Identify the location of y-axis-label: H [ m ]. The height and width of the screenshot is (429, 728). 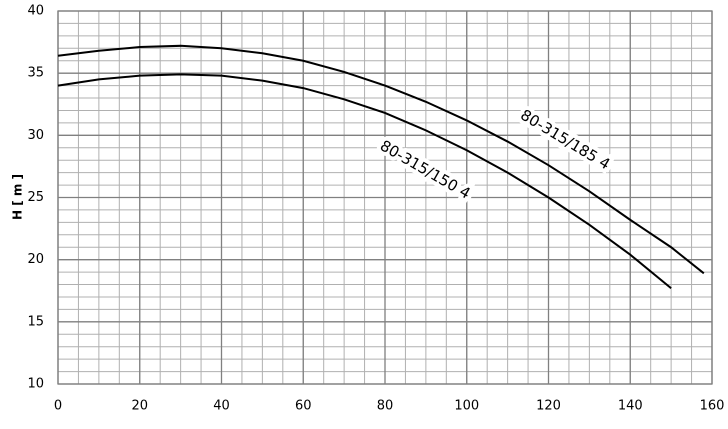
(18, 197).